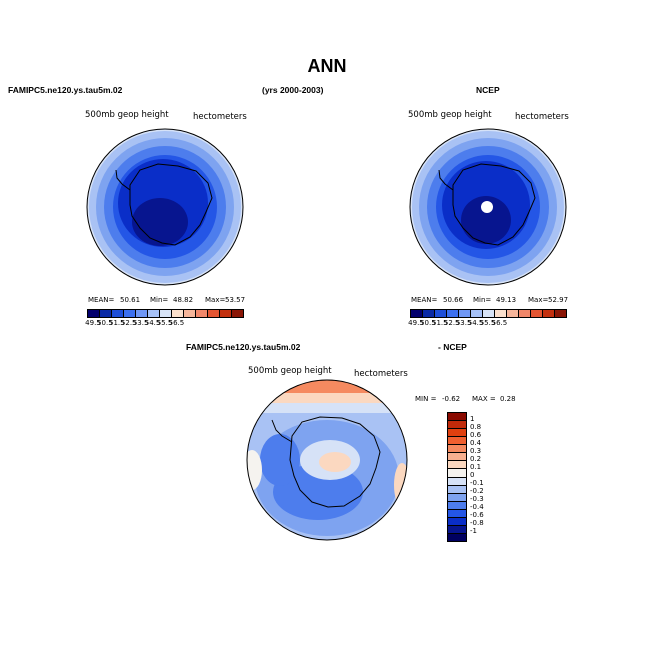 This screenshot has width=654, height=654. Describe the element at coordinates (476, 451) in the screenshot. I see `colorbar-tick-label: 0.3` at that location.